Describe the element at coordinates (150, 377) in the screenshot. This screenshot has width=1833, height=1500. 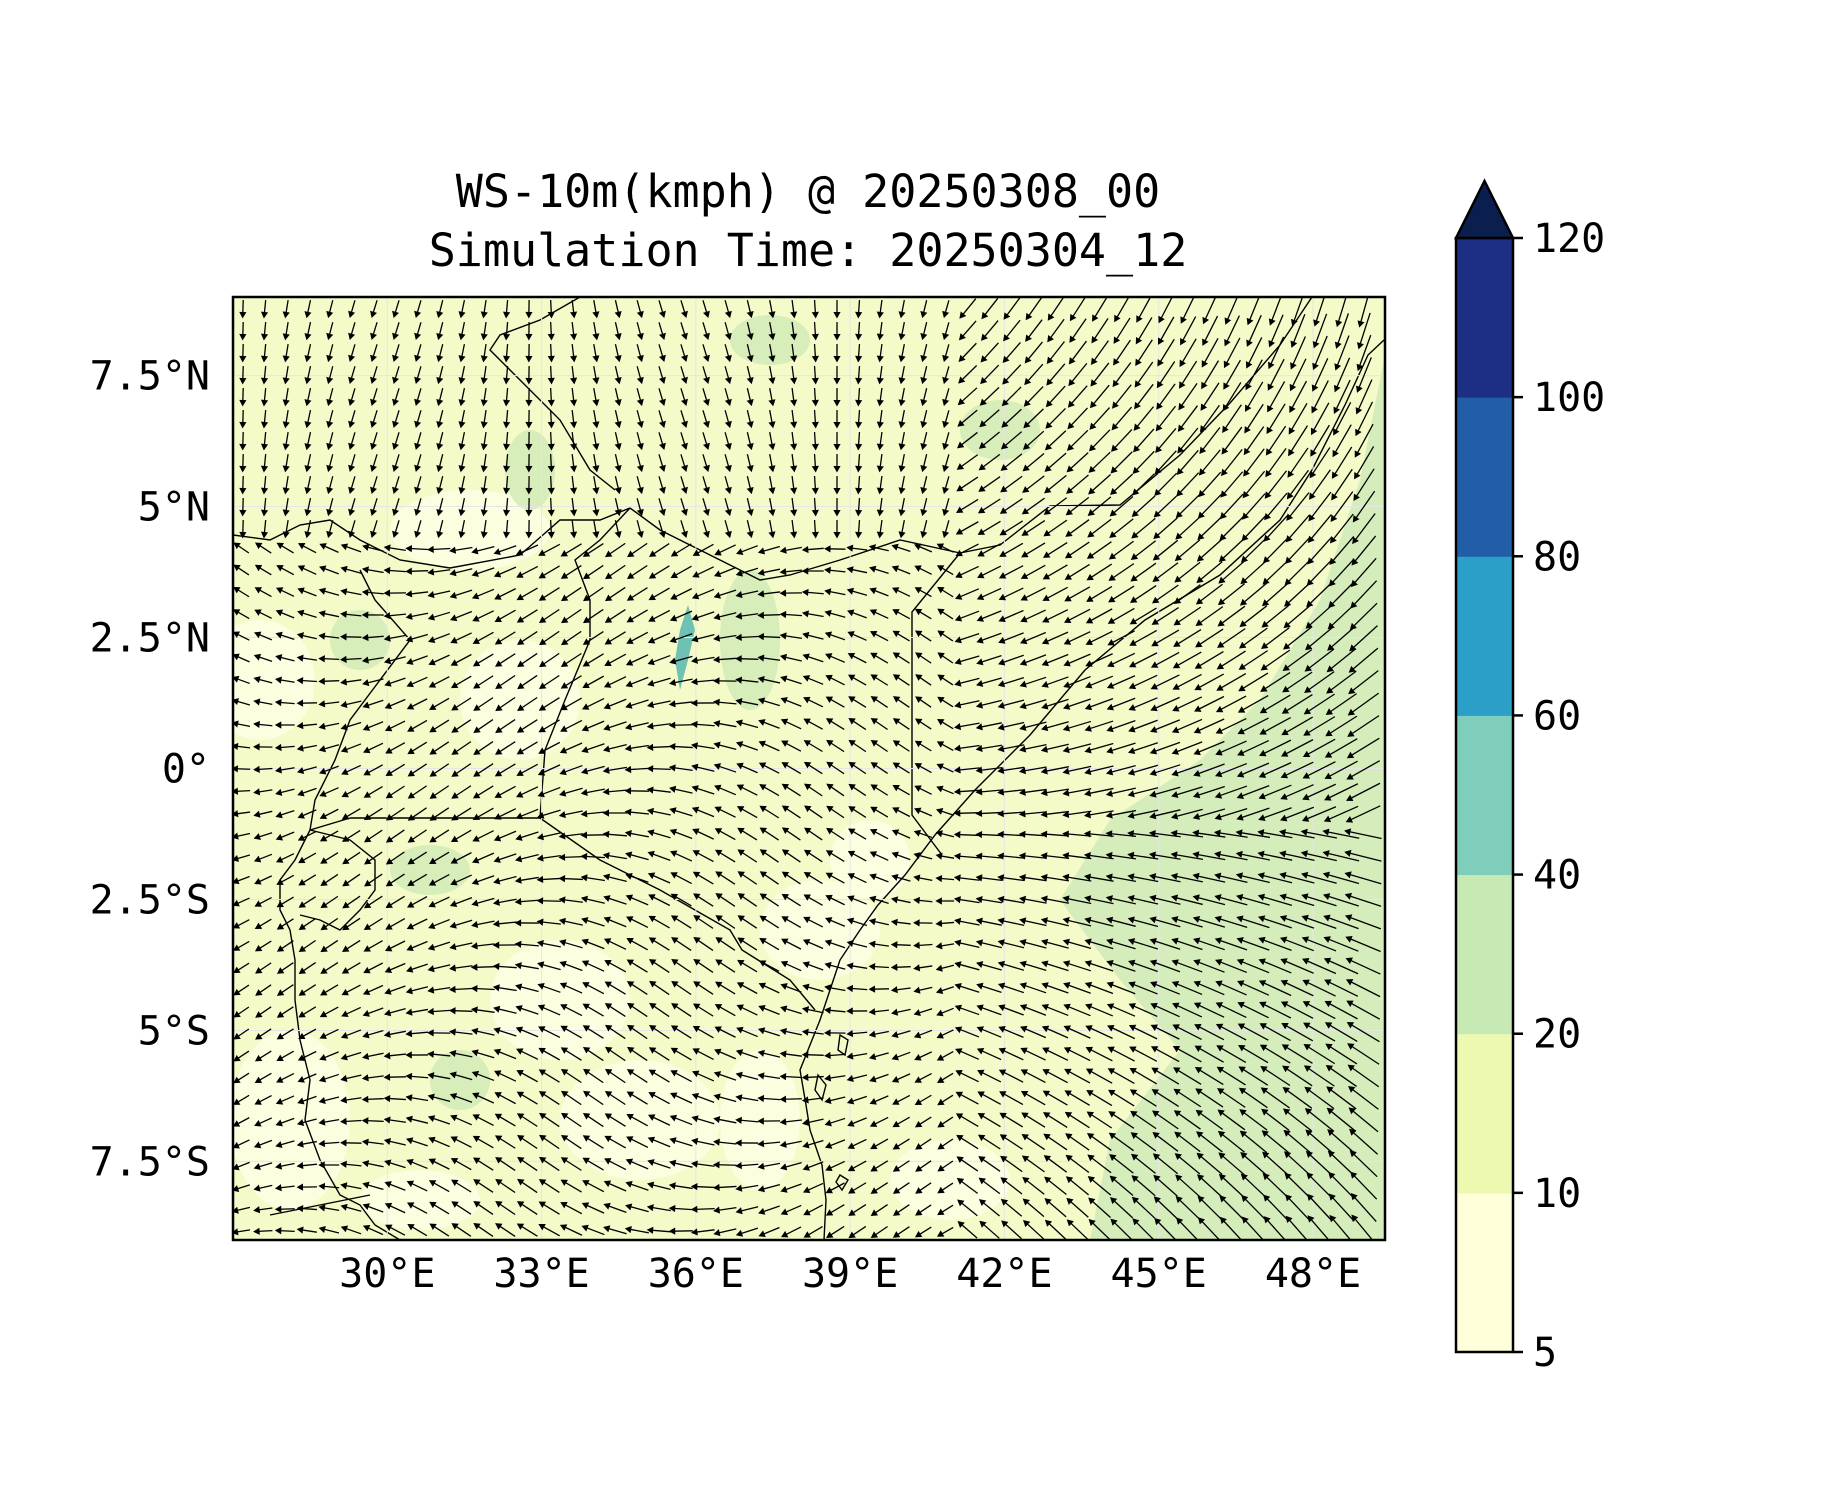
I see `latitude-tick-label: 7.5°N` at that location.